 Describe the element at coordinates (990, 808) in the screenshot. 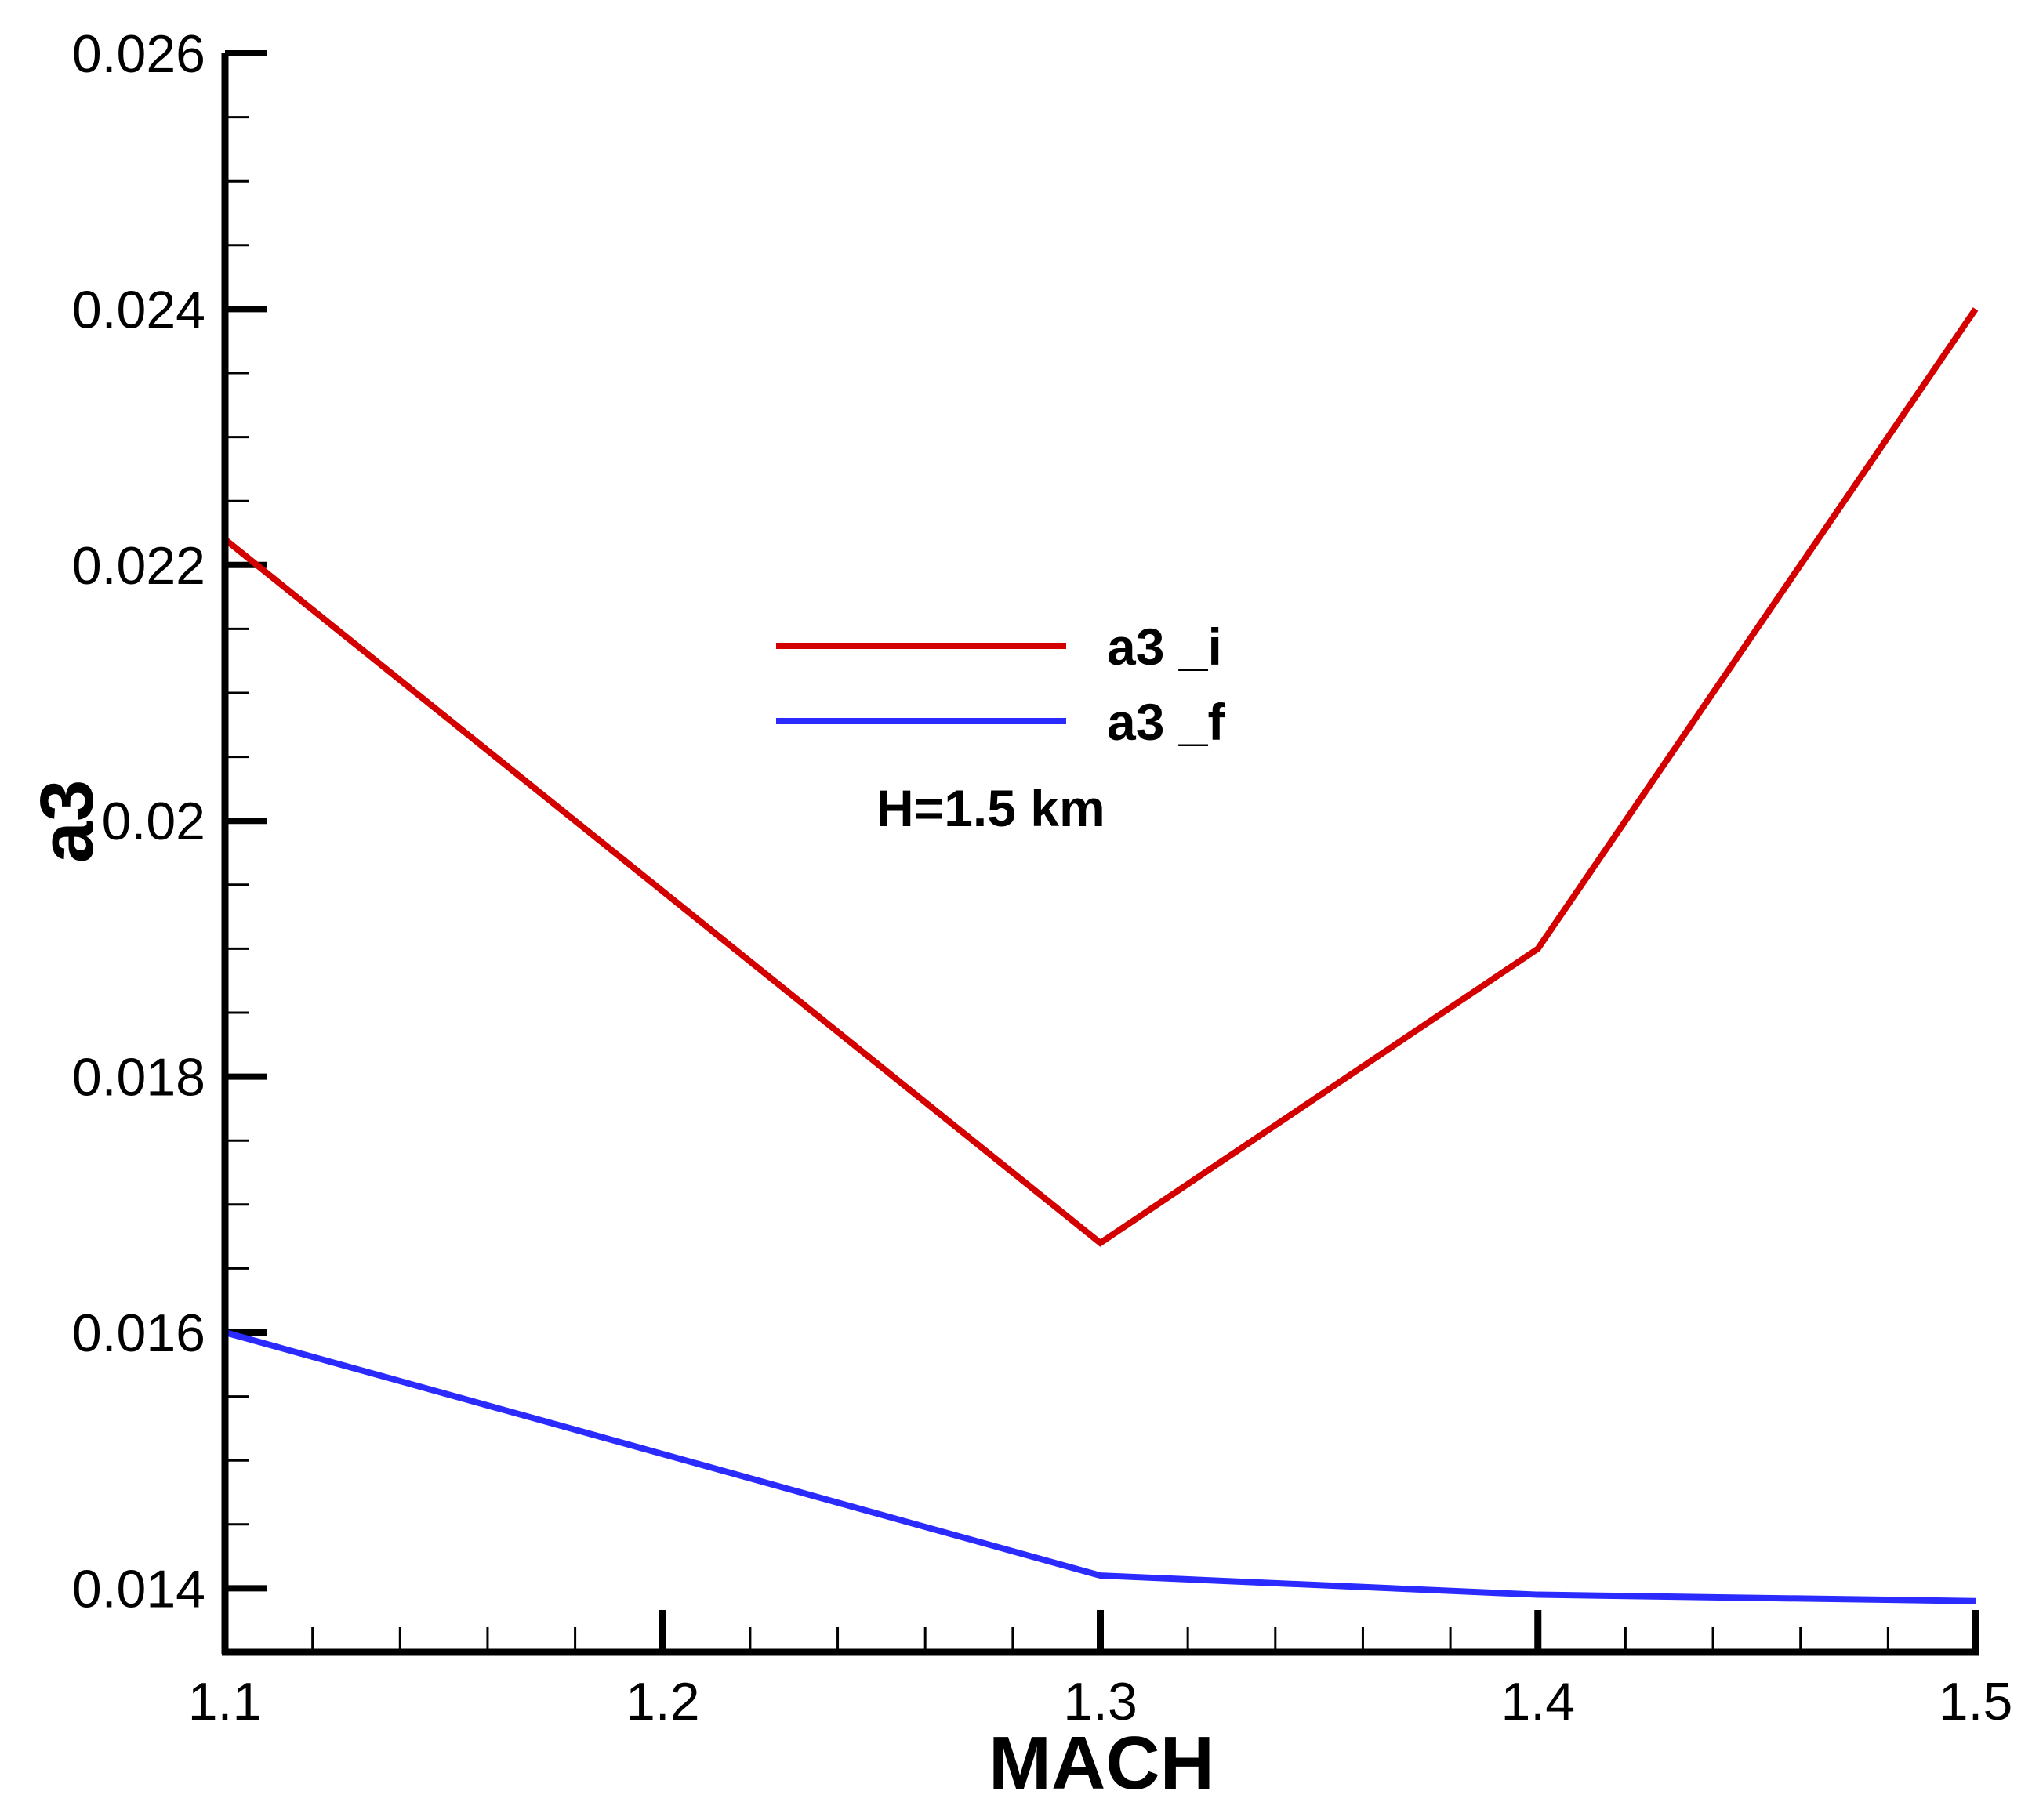

I see `annotation-altitude: H=1.5 km` at that location.